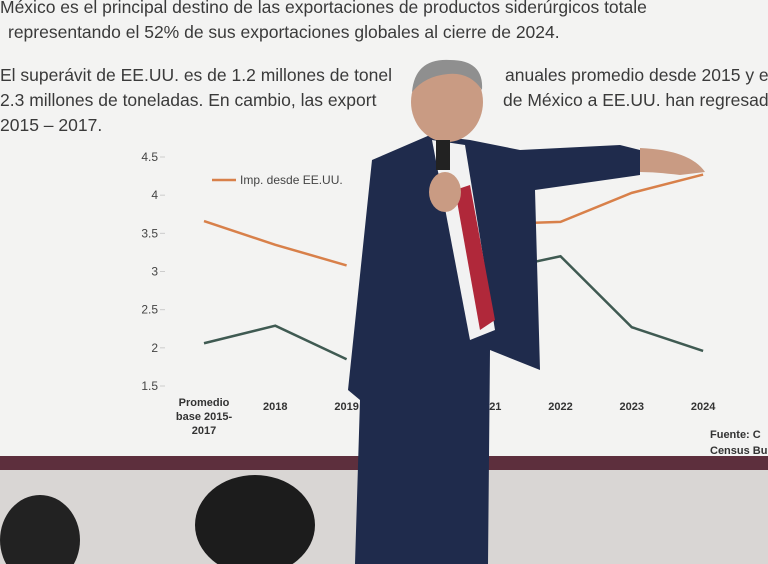  I want to click on x-tick-label: 2018, so click(275, 407).